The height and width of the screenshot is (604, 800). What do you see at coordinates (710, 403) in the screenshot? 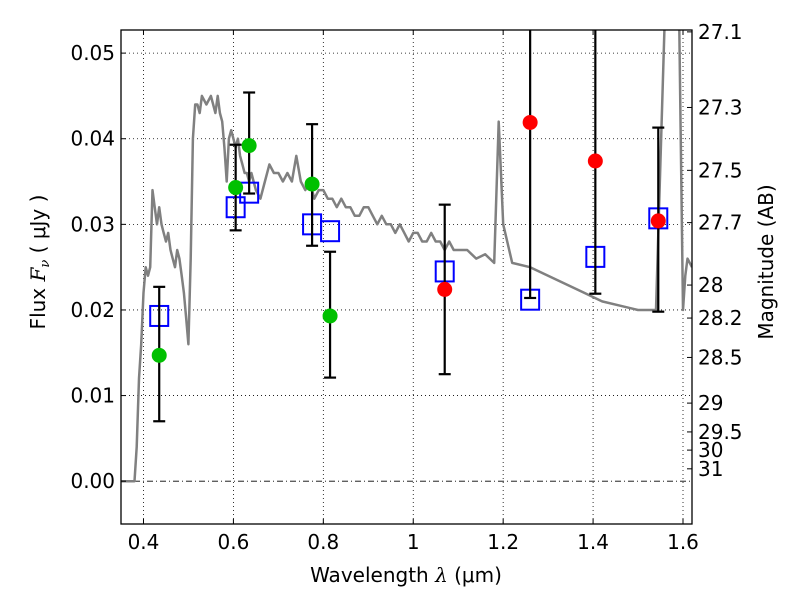
I see `y2-tick-label: 29` at bounding box center [710, 403].